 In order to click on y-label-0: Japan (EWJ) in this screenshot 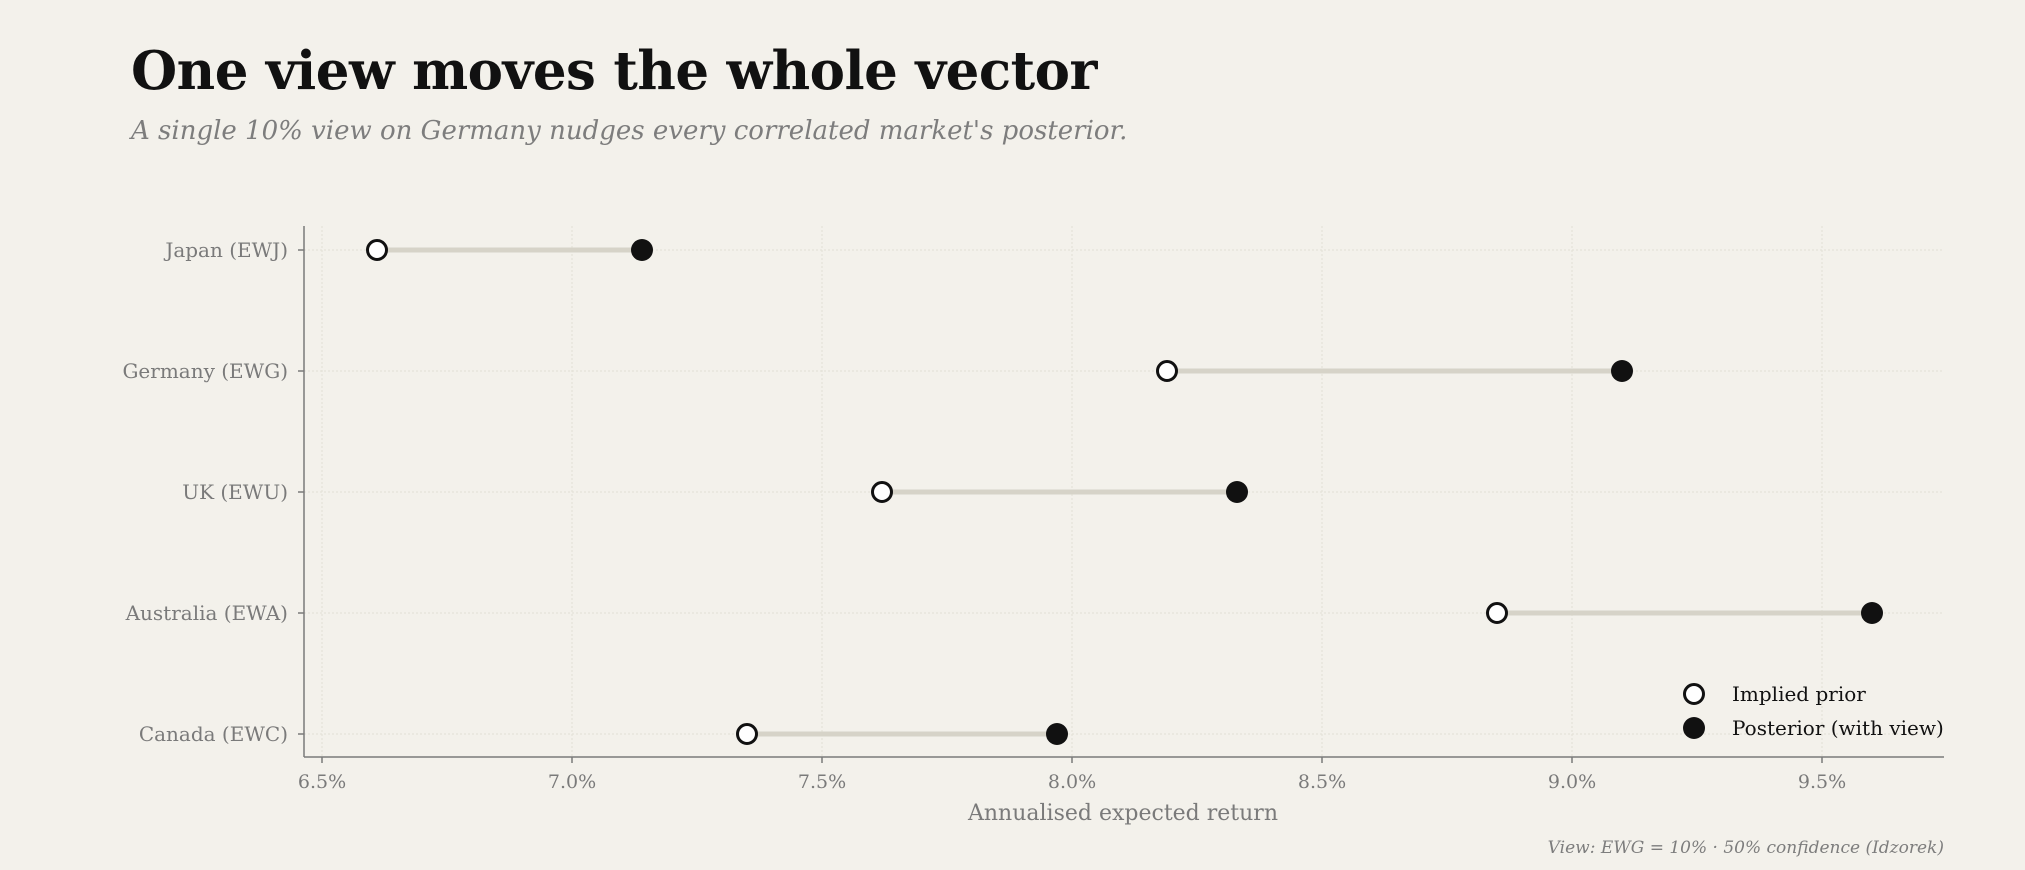, I will do `click(225, 250)`.